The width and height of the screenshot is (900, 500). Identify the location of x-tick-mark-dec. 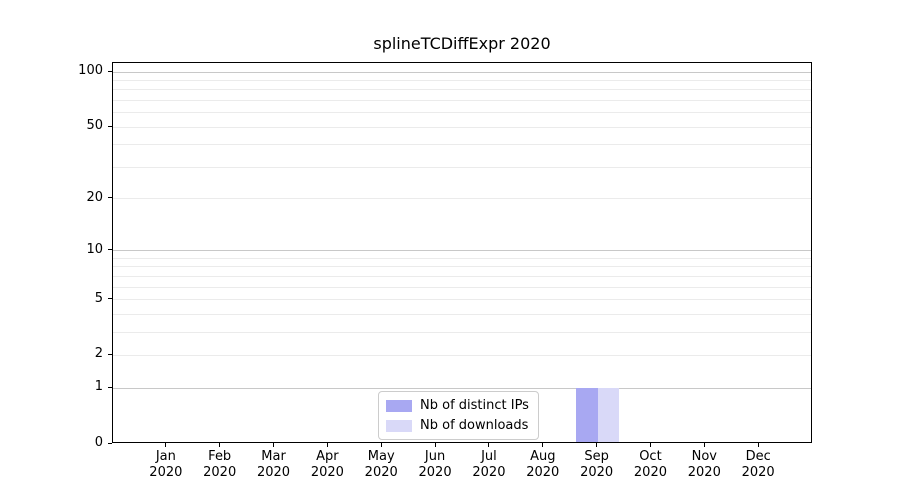
(758, 445).